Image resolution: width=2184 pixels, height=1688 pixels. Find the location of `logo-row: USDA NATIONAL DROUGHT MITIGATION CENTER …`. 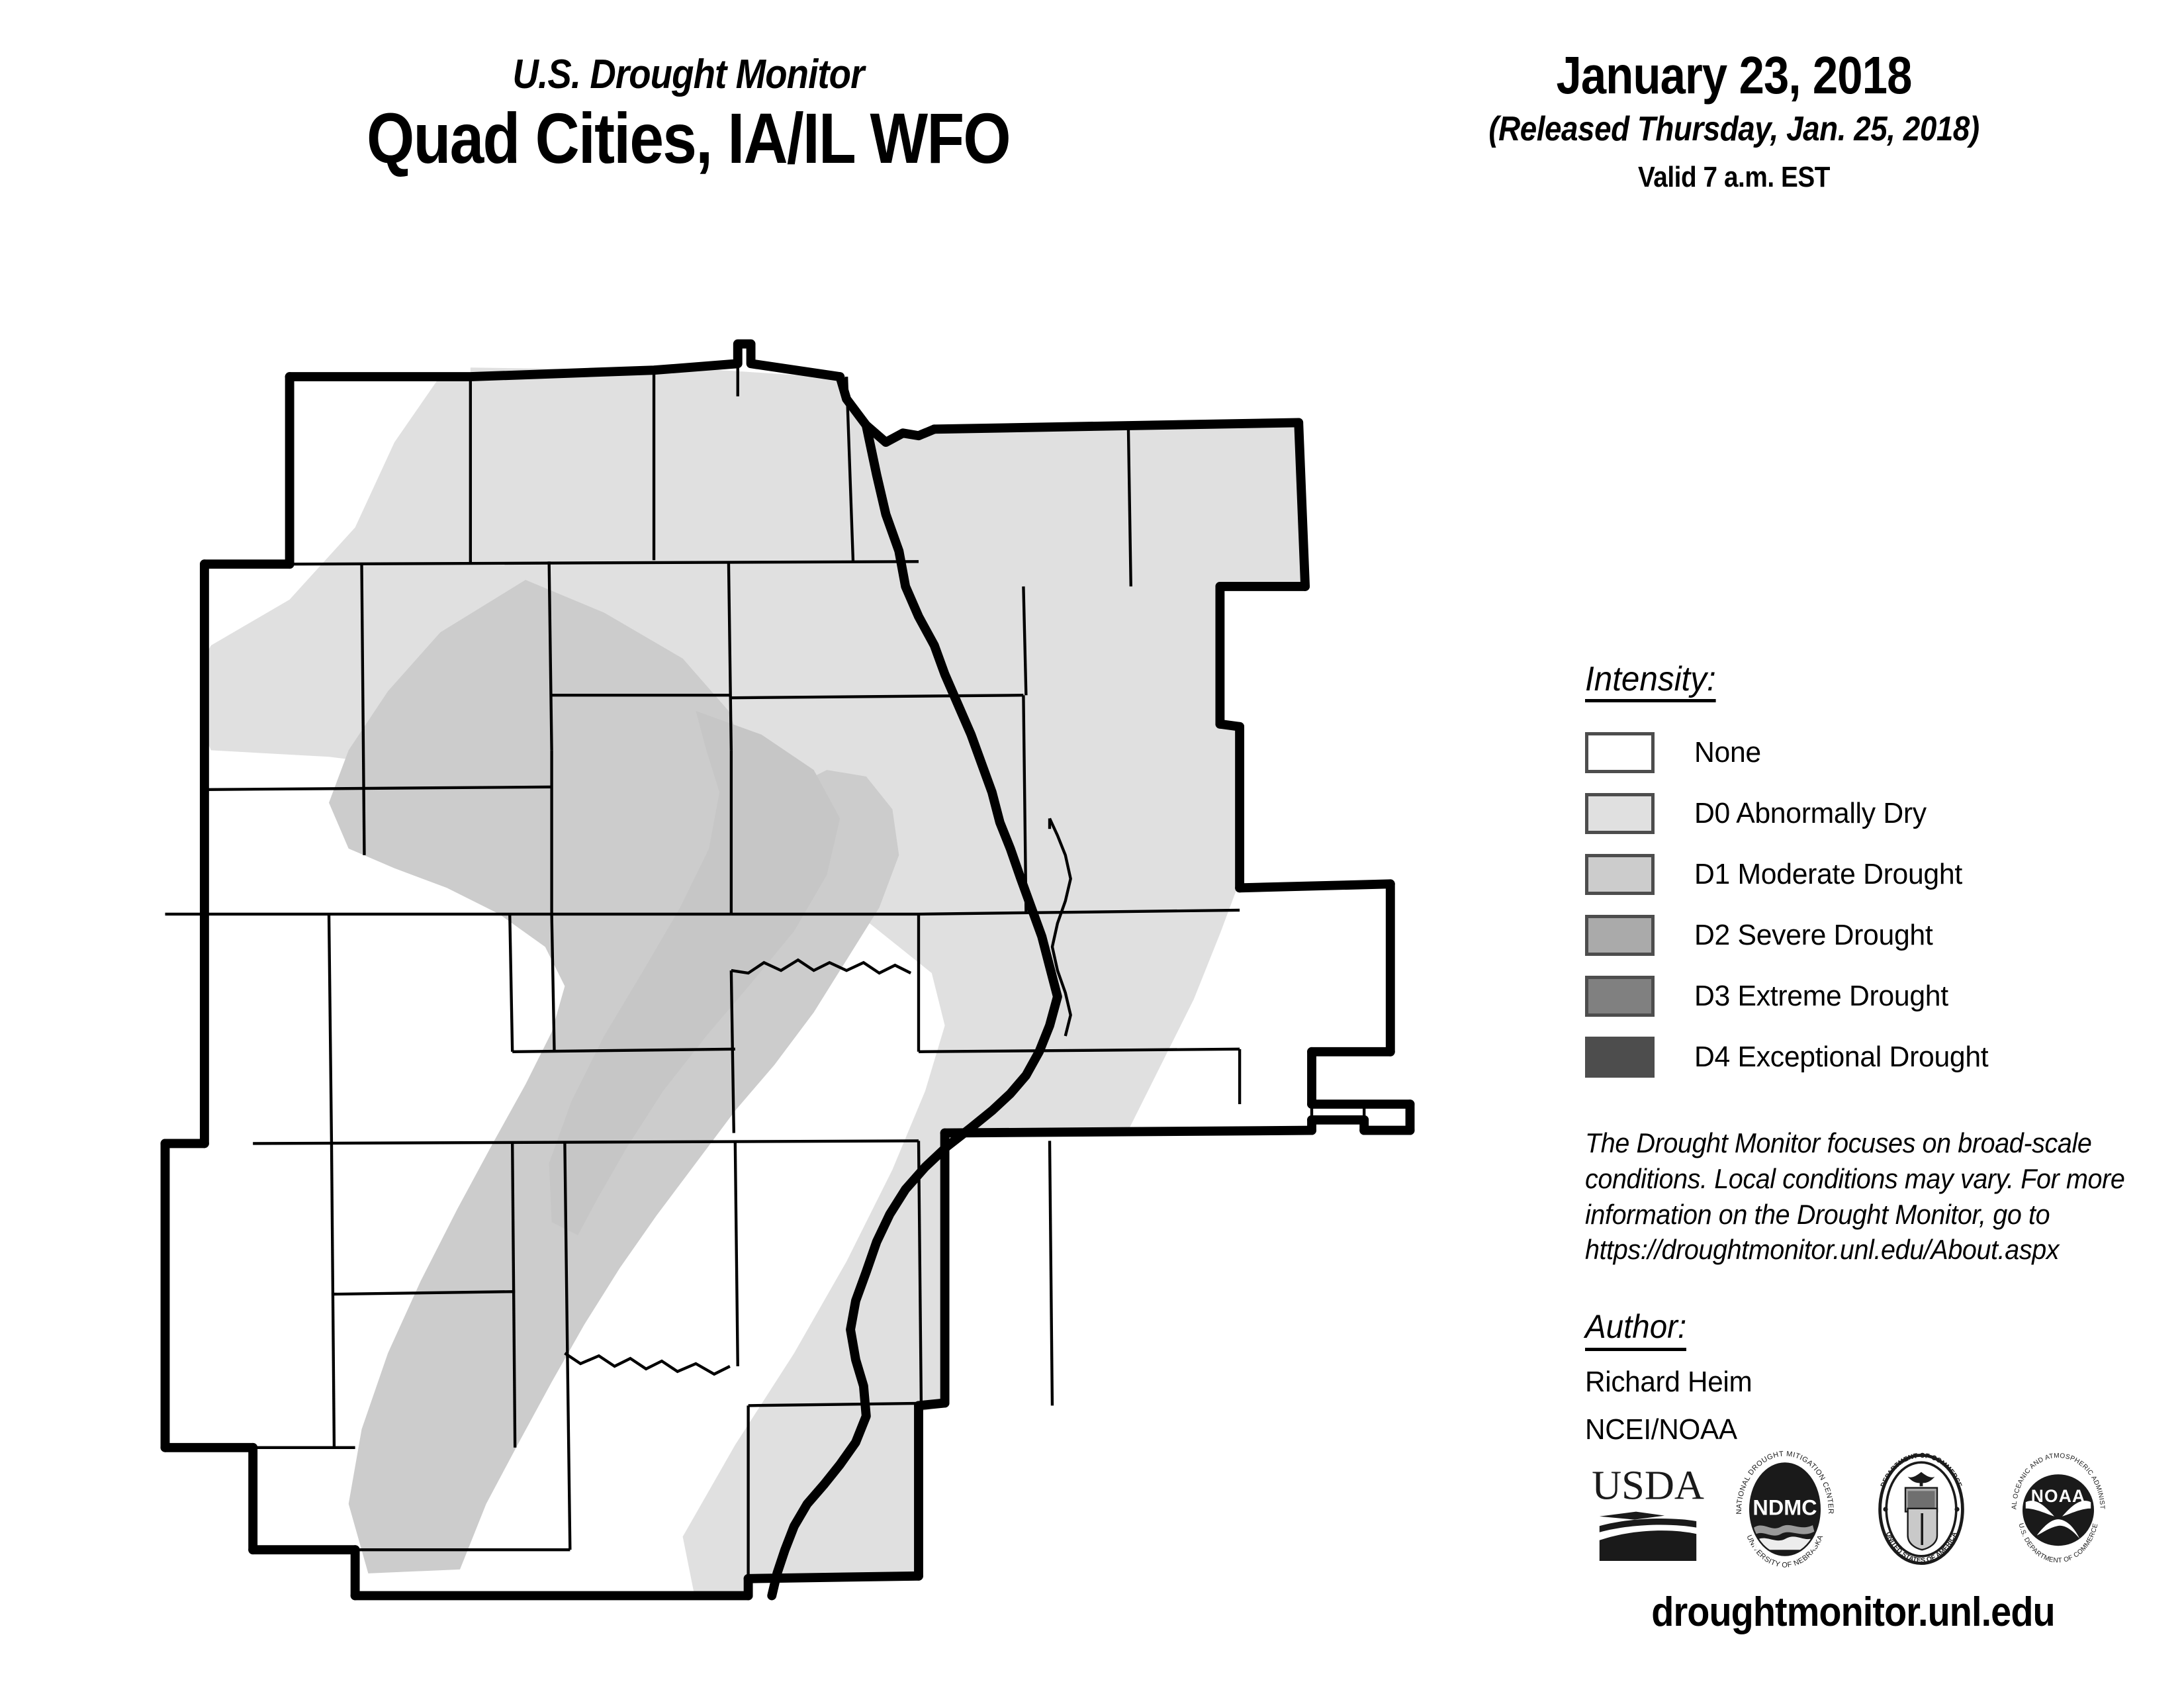

logo-row: USDA NATIONAL DROUGHT MITIGATION CENTER … is located at coordinates (1853, 1509).